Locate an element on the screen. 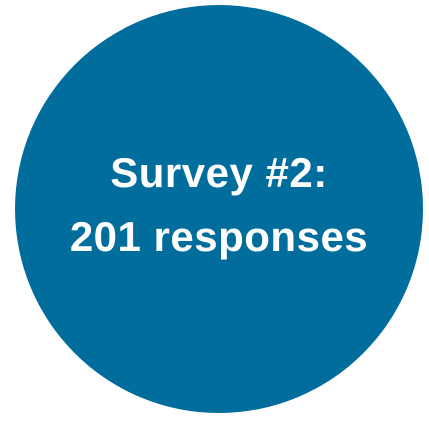 This screenshot has width=429, height=426. response-count: 201 responses is located at coordinates (219, 236).